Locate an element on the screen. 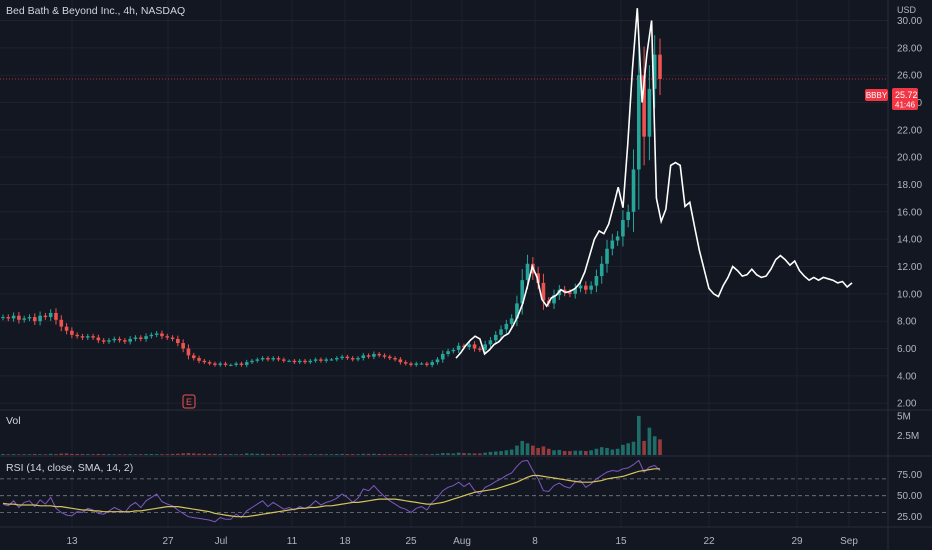 This screenshot has width=932, height=550. price-tick-label: 16.00 is located at coordinates (909, 212).